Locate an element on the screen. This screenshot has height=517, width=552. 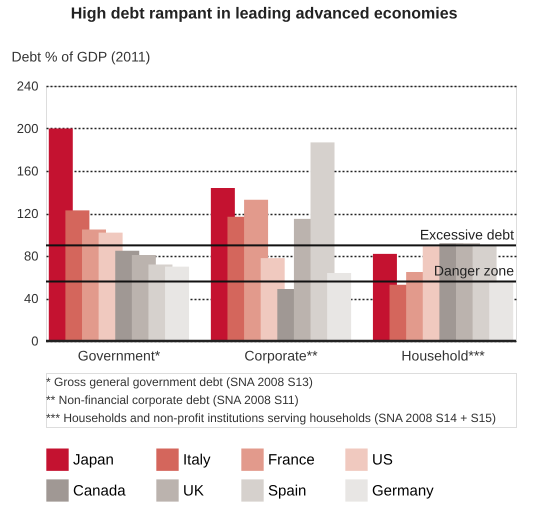
x-tick-label: Government* is located at coordinates (119, 356).